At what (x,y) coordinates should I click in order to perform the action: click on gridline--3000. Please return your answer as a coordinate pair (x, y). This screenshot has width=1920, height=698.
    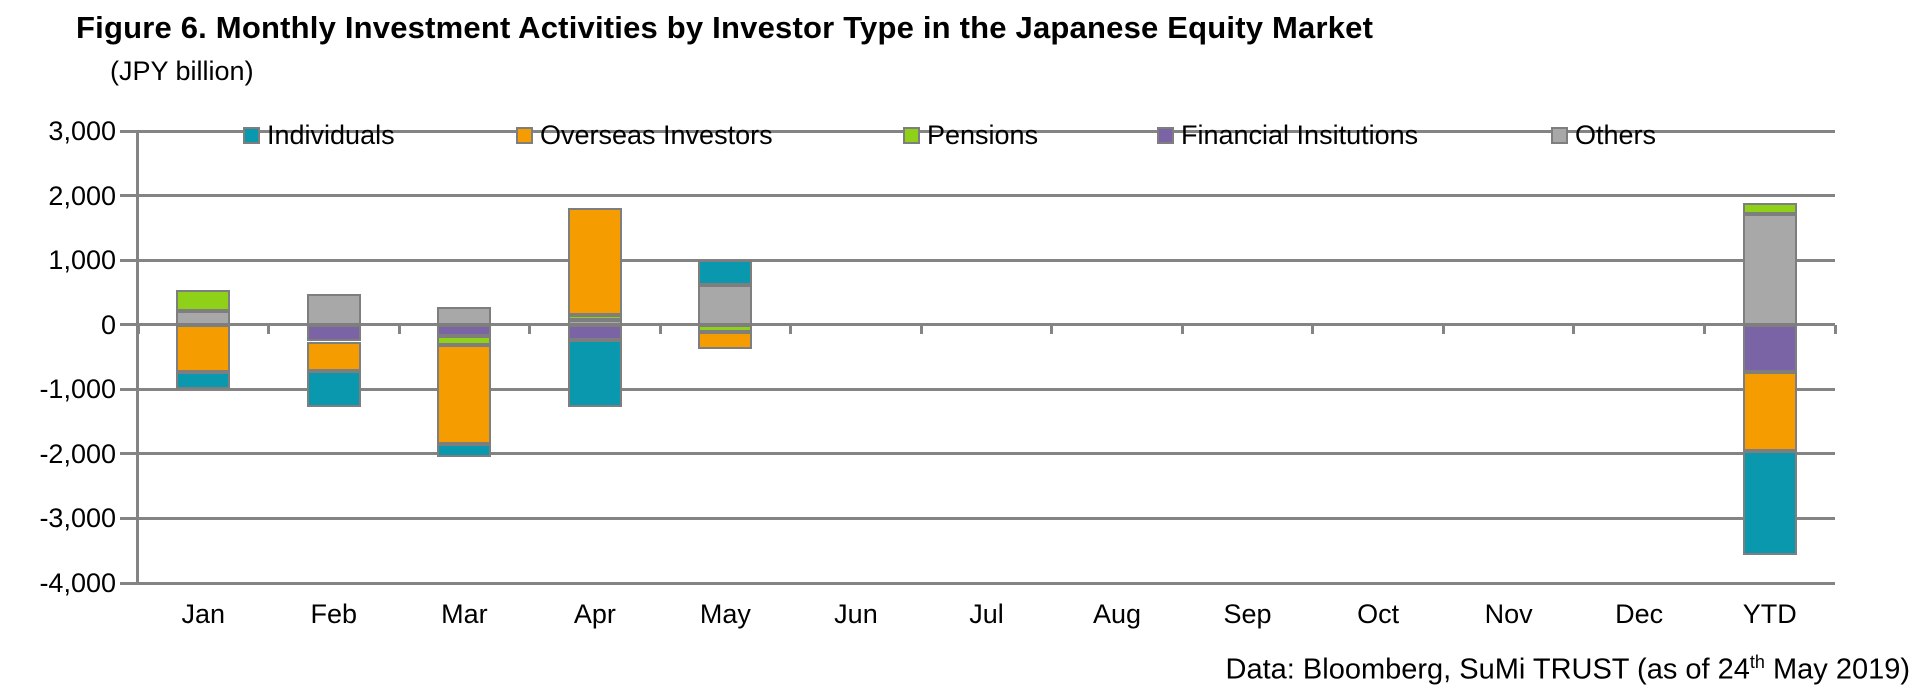
    Looking at the image, I should click on (986, 518).